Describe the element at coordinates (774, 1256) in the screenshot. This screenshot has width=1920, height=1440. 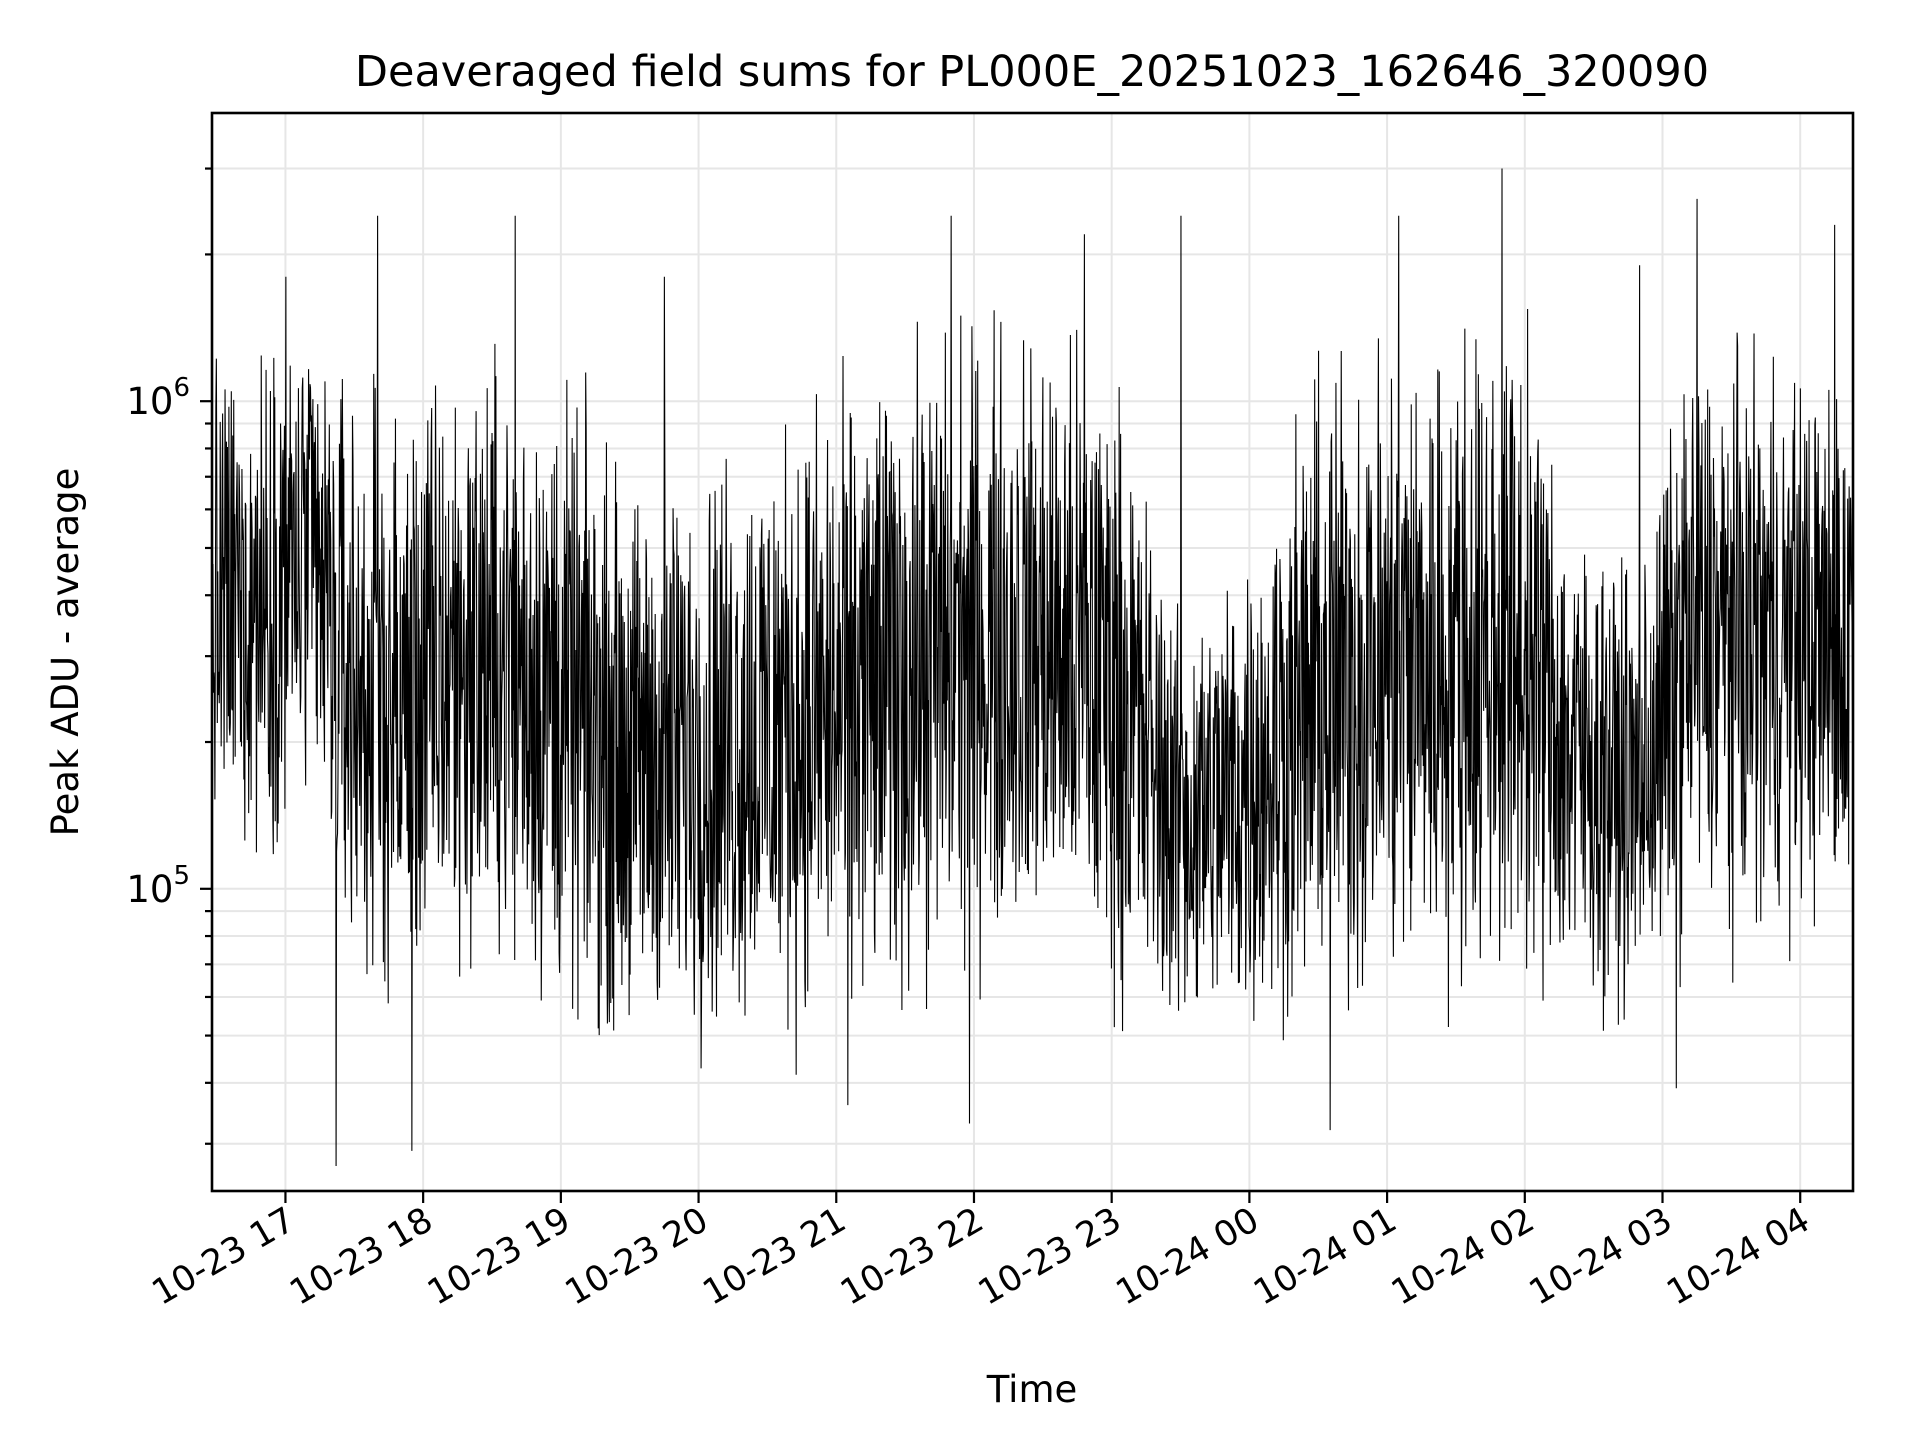
I see `x-tick-label: 10-23 21` at that location.